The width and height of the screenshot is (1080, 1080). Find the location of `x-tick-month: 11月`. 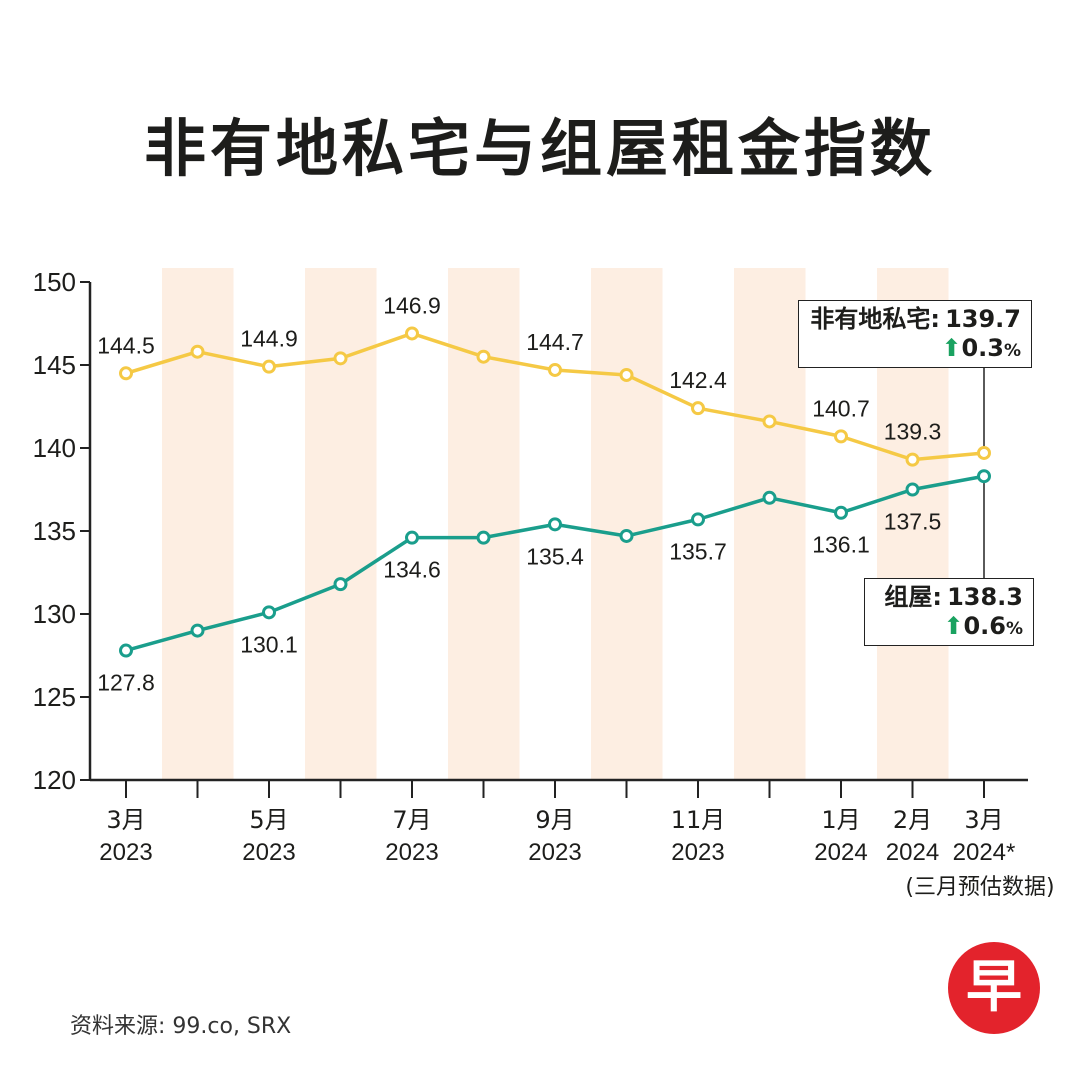

x-tick-month: 11月 is located at coordinates (698, 820).